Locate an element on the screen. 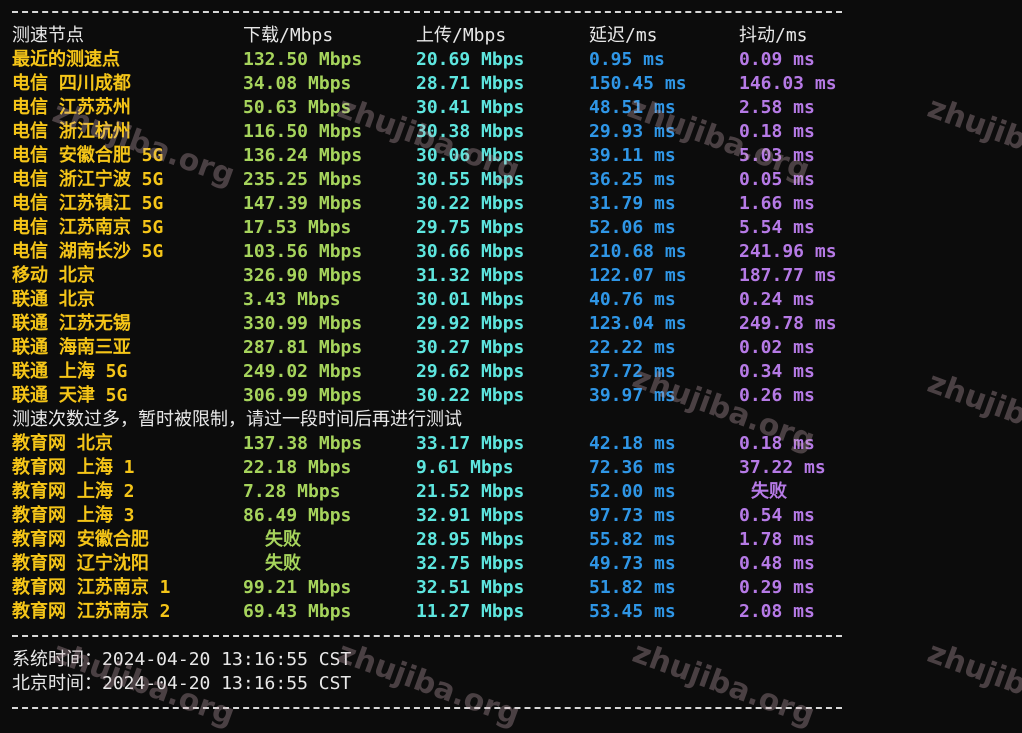 The image size is (1022, 733). cell-upload: 30.01 Mbps is located at coordinates (470, 299).